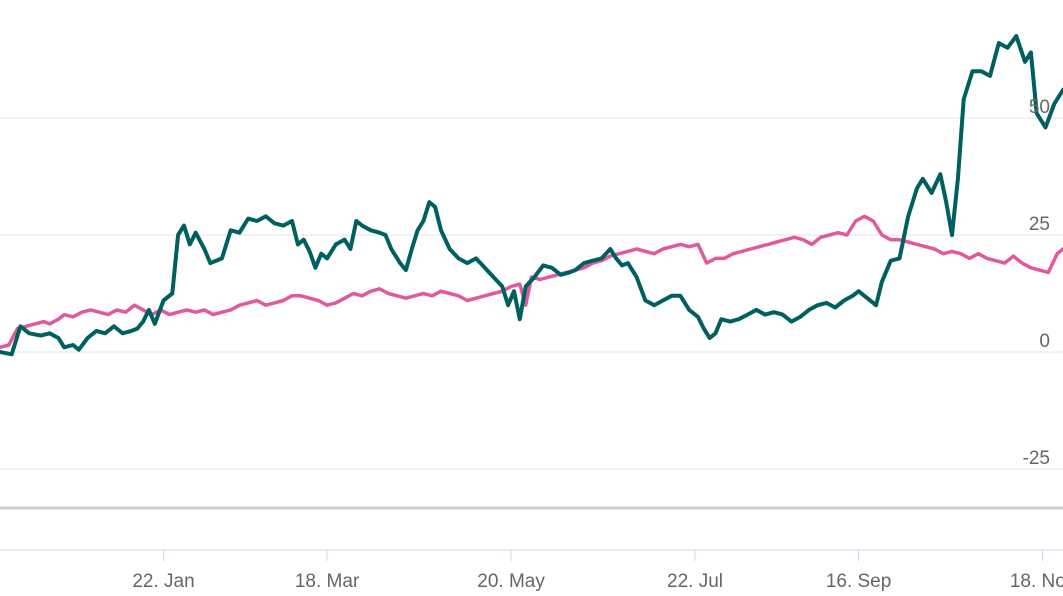 This screenshot has width=1063, height=596. What do you see at coordinates (1039, 107) in the screenshot?
I see `y-tick-label: 50` at bounding box center [1039, 107].